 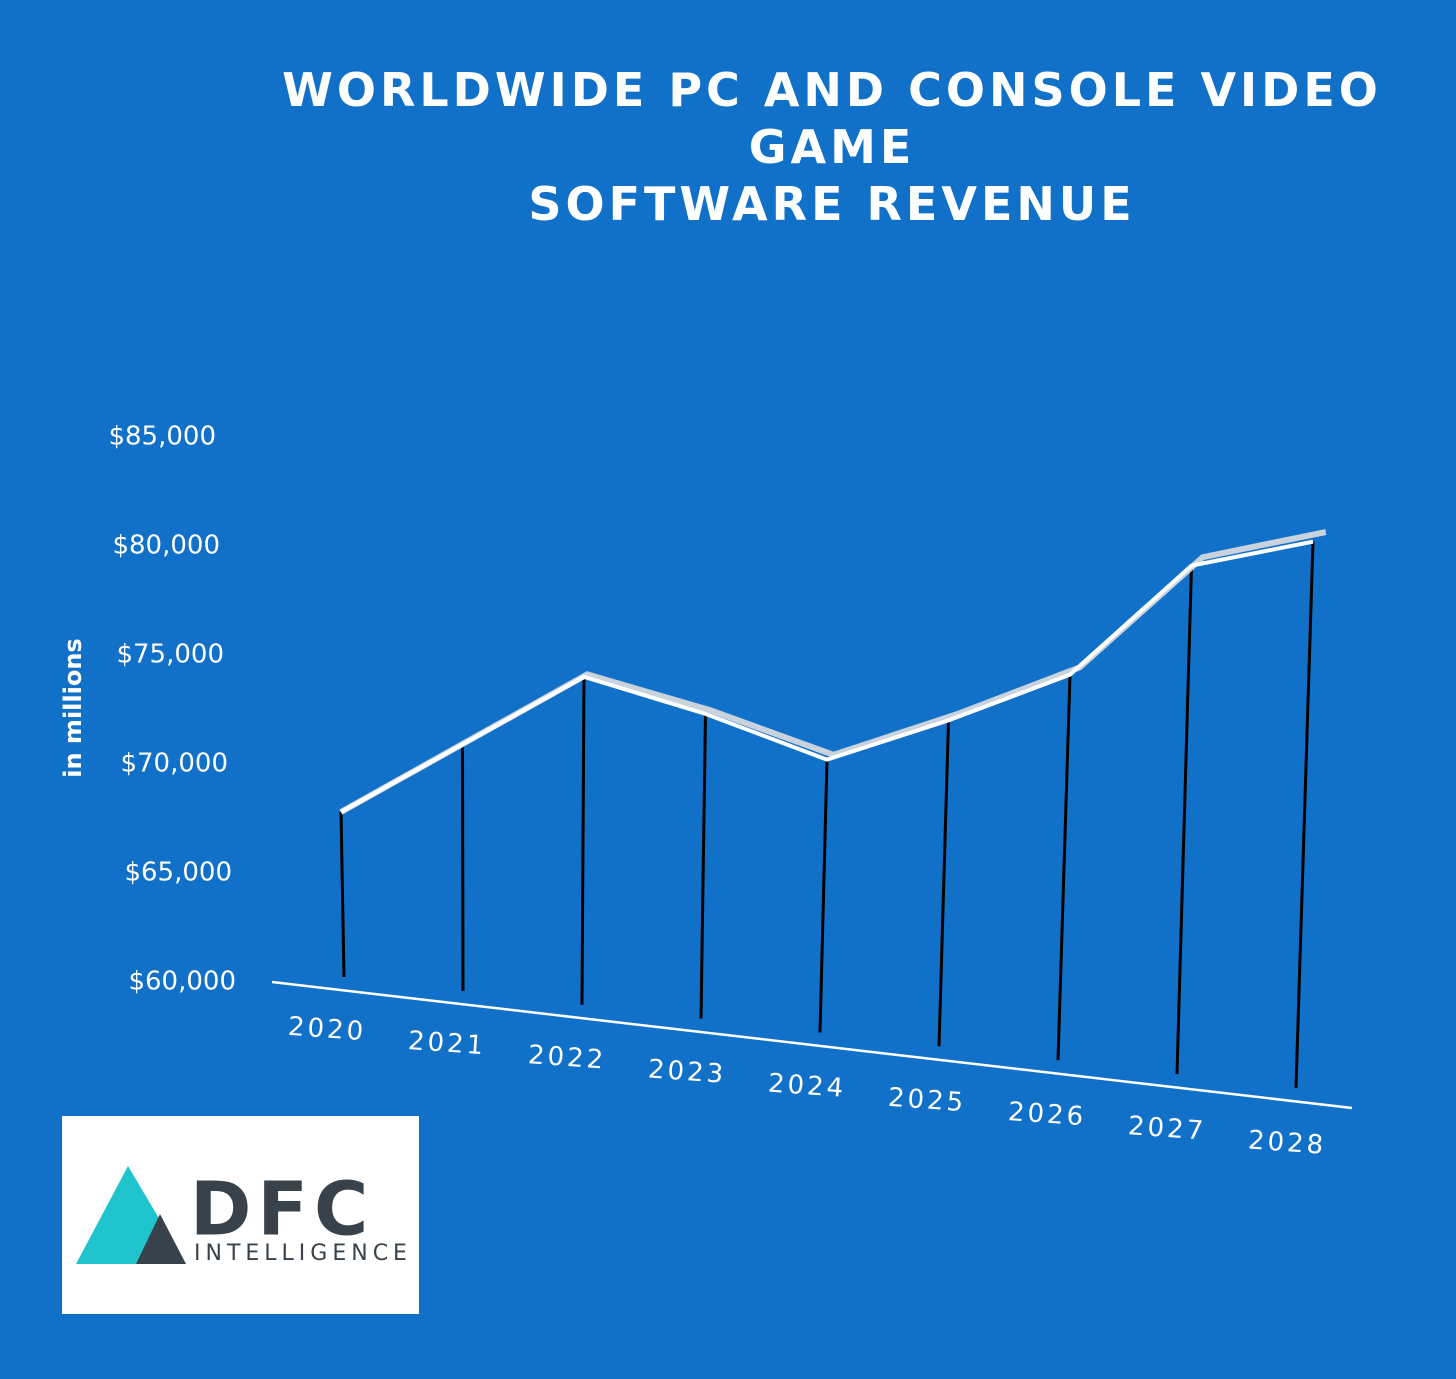 I want to click on x-tick-label: 2023, so click(x=687, y=1071).